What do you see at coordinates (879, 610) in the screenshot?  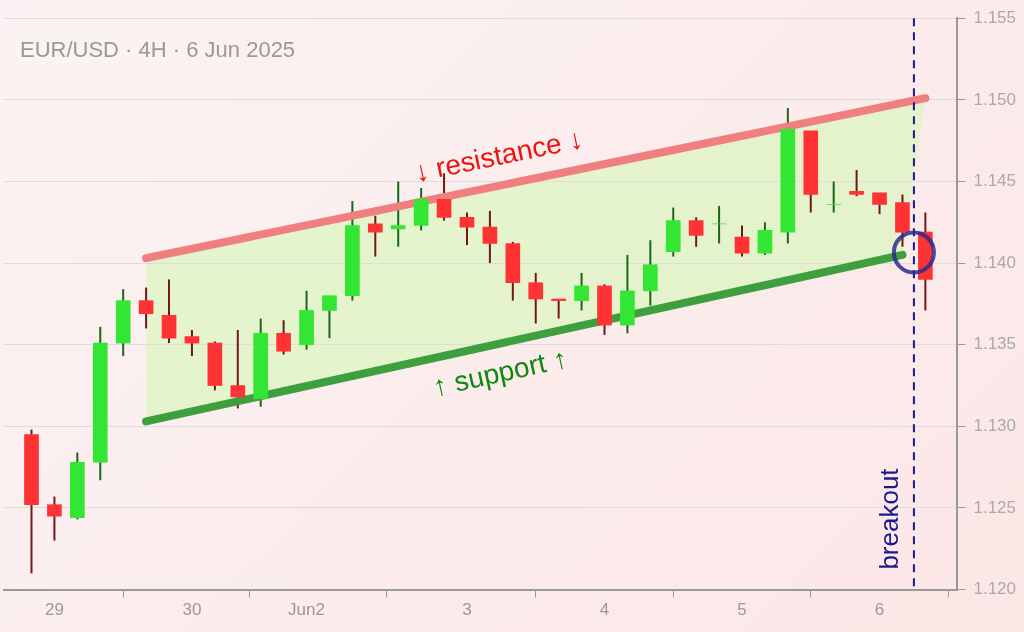 I see `x-tick-label: 6` at bounding box center [879, 610].